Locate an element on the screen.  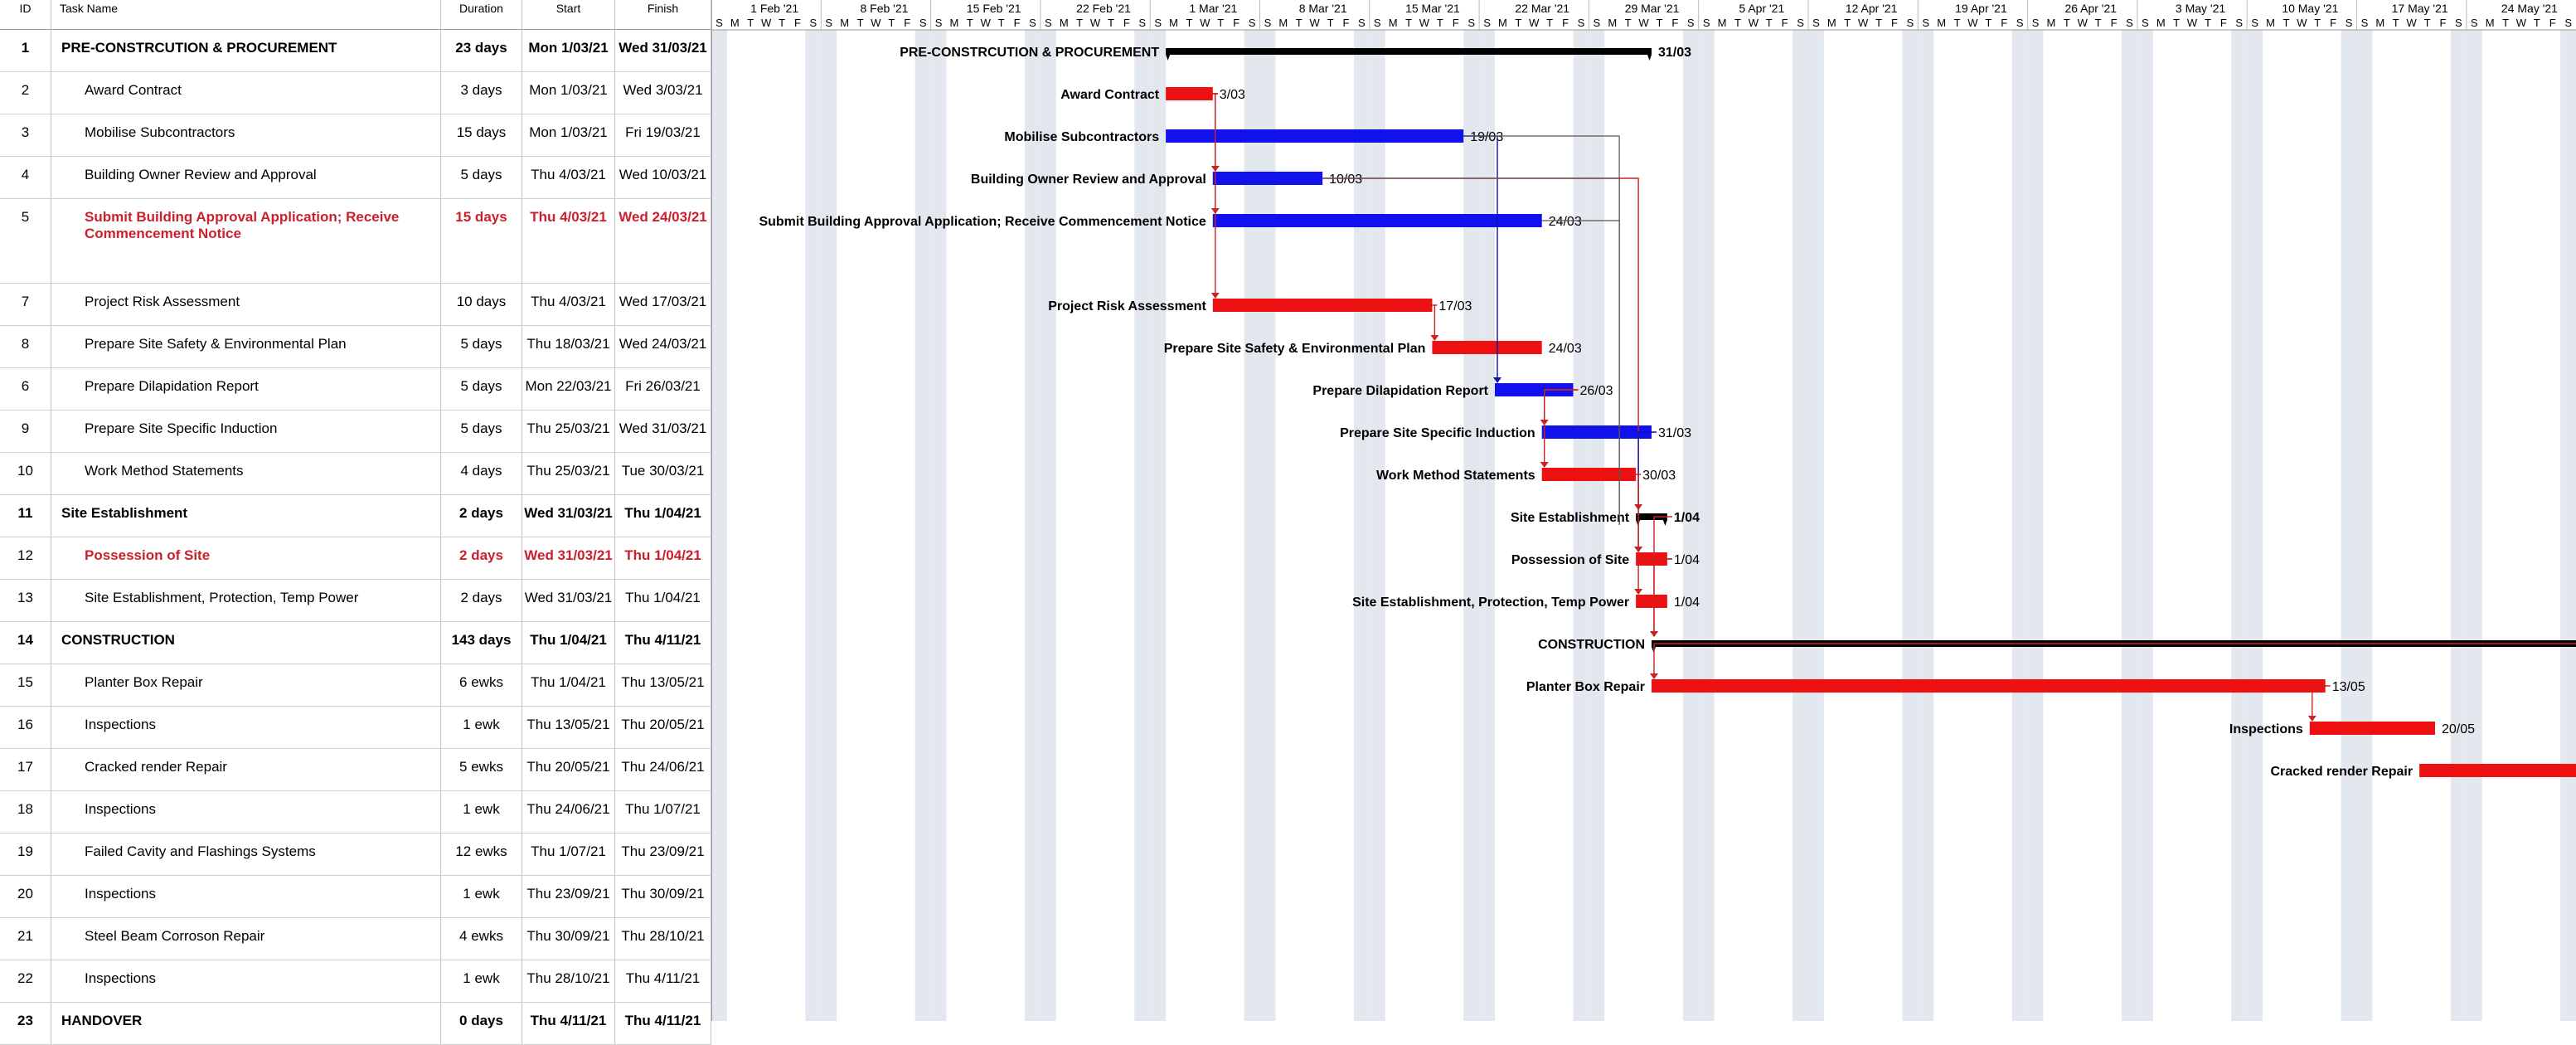
column-header-task-name: Task Name is located at coordinates (246, 15).